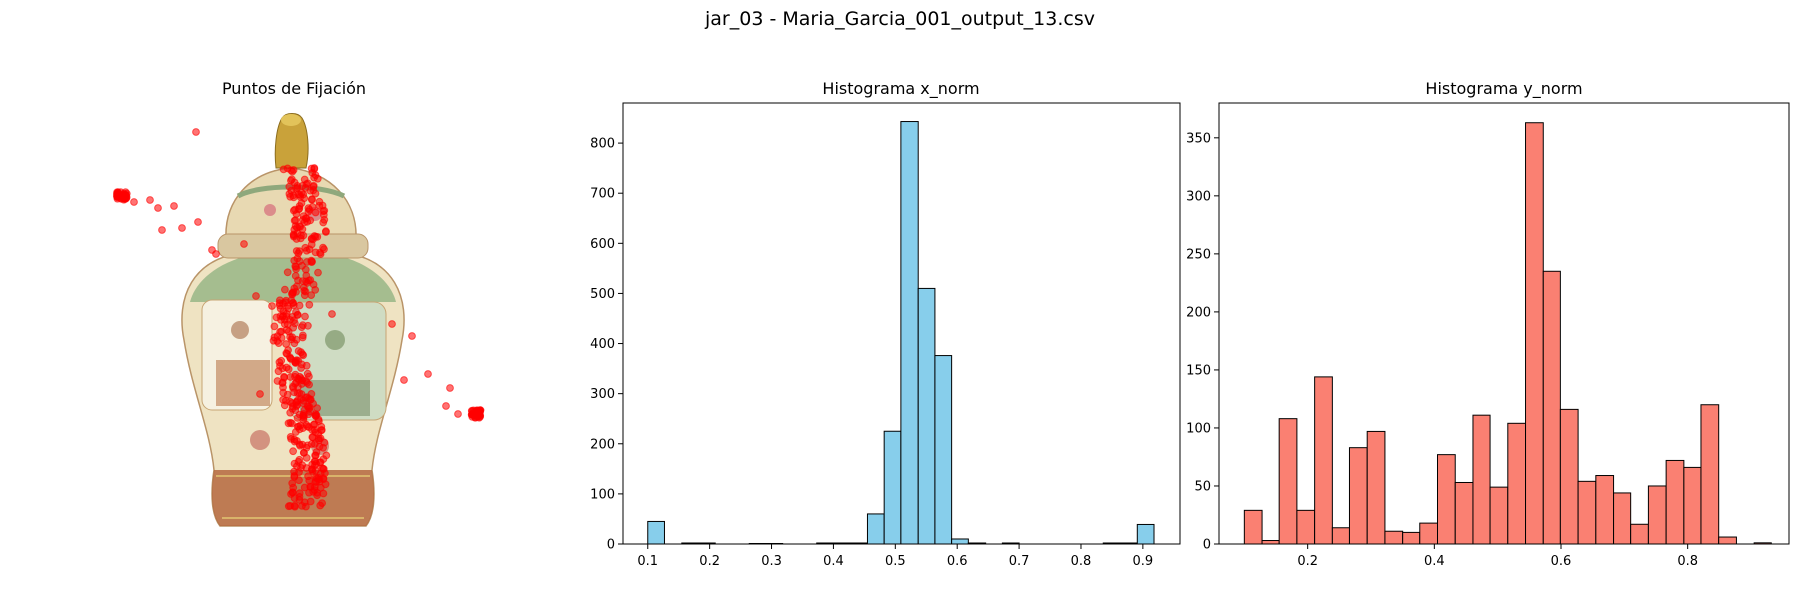  I want to click on x-norm-ytick-label: 800, so click(602, 144).